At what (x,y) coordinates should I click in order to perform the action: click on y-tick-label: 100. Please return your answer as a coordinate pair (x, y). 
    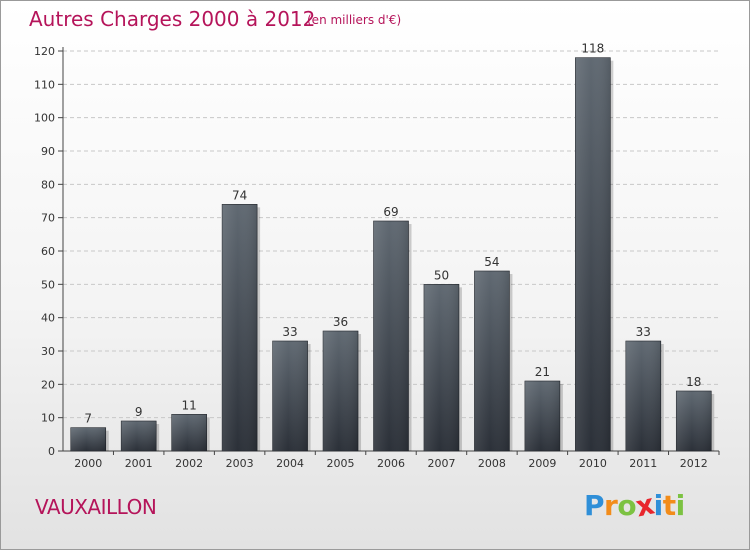
    Looking at the image, I should click on (44, 118).